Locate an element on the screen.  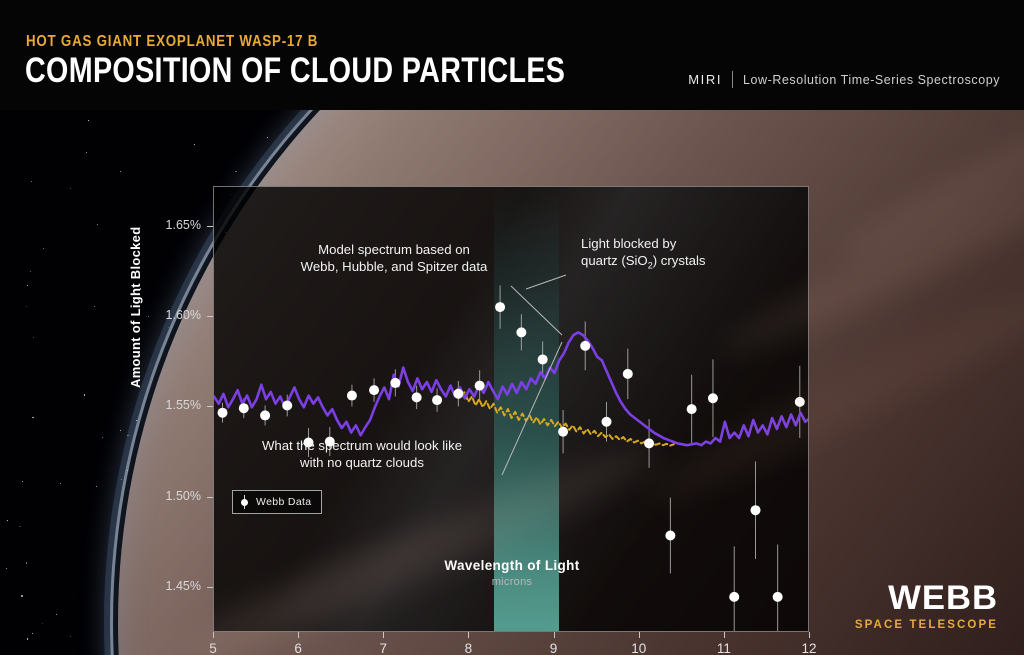
annotation-noquartz-line2: with no quartz clouds is located at coordinates (362, 462).